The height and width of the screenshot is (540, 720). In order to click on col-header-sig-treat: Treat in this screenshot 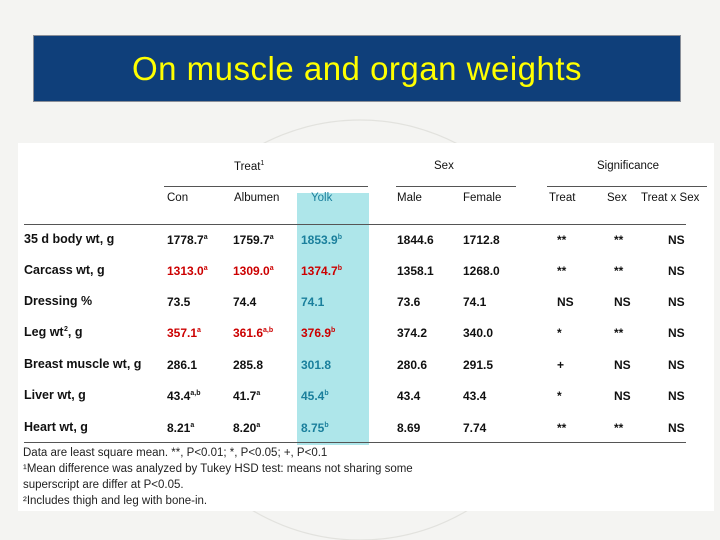, I will do `click(562, 198)`.